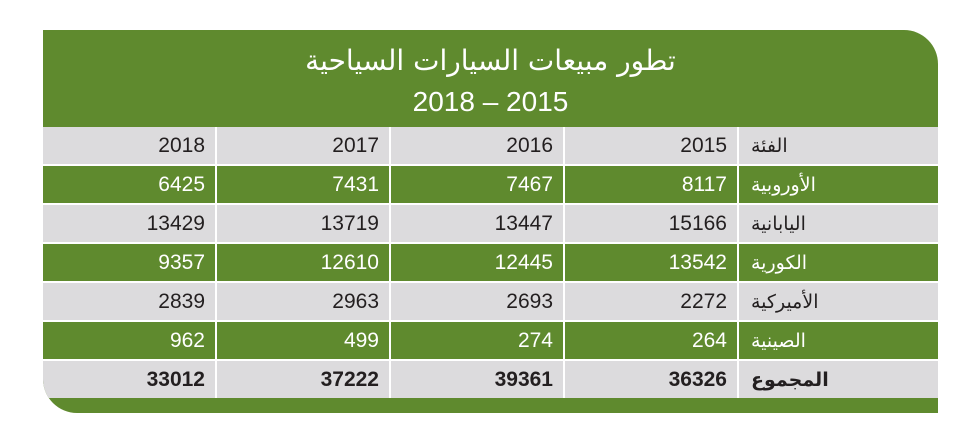  I want to click on value-cell: 33012, so click(175, 379).